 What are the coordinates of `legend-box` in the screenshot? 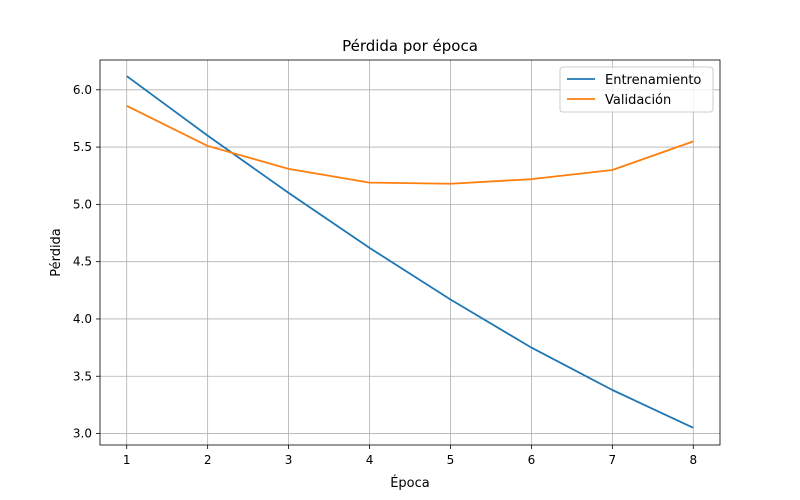 It's located at (636, 89).